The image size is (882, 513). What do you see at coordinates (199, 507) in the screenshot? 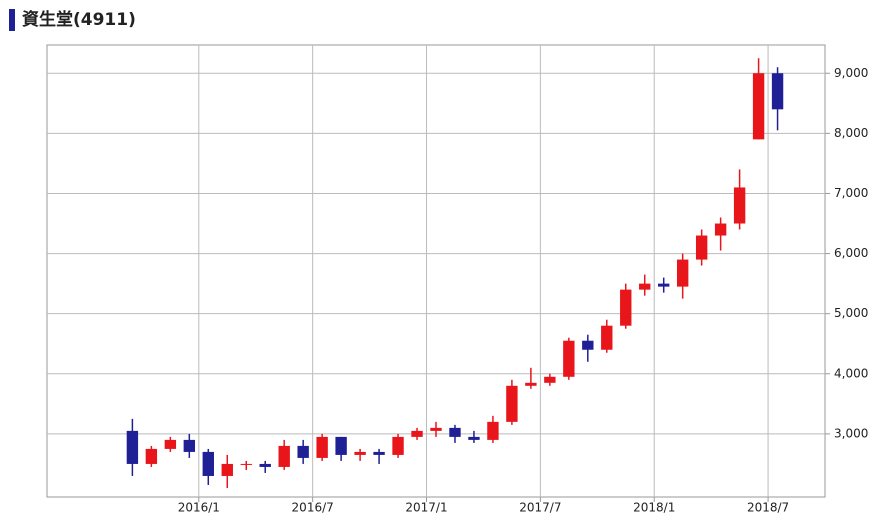
I see `x-tick-label: 2016/1` at bounding box center [199, 507].